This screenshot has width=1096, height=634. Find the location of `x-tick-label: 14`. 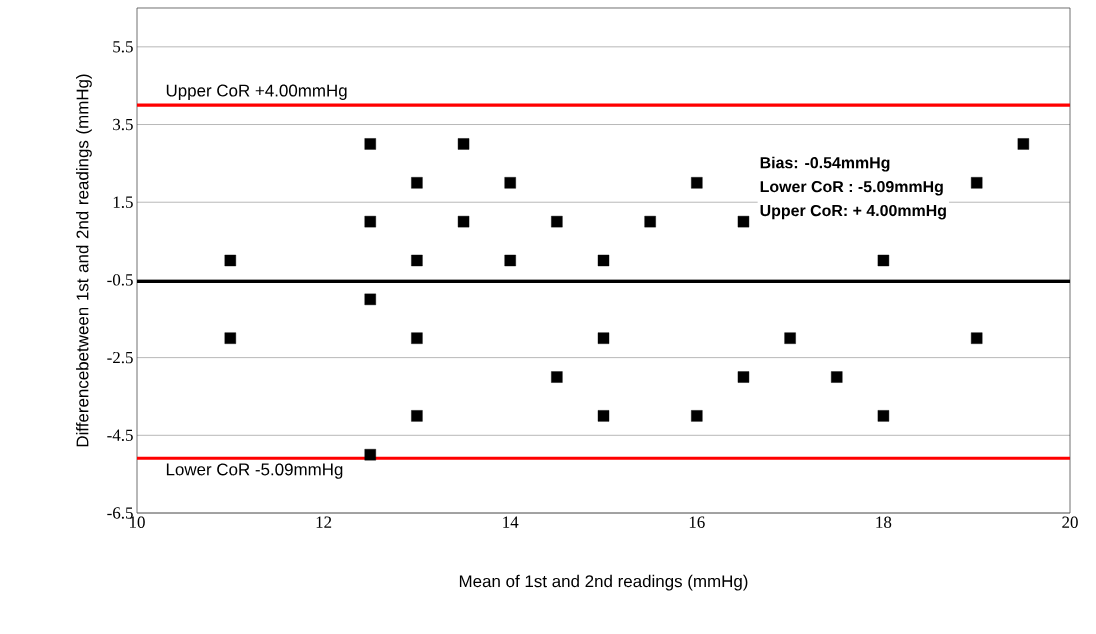

x-tick-label: 14 is located at coordinates (511, 522).